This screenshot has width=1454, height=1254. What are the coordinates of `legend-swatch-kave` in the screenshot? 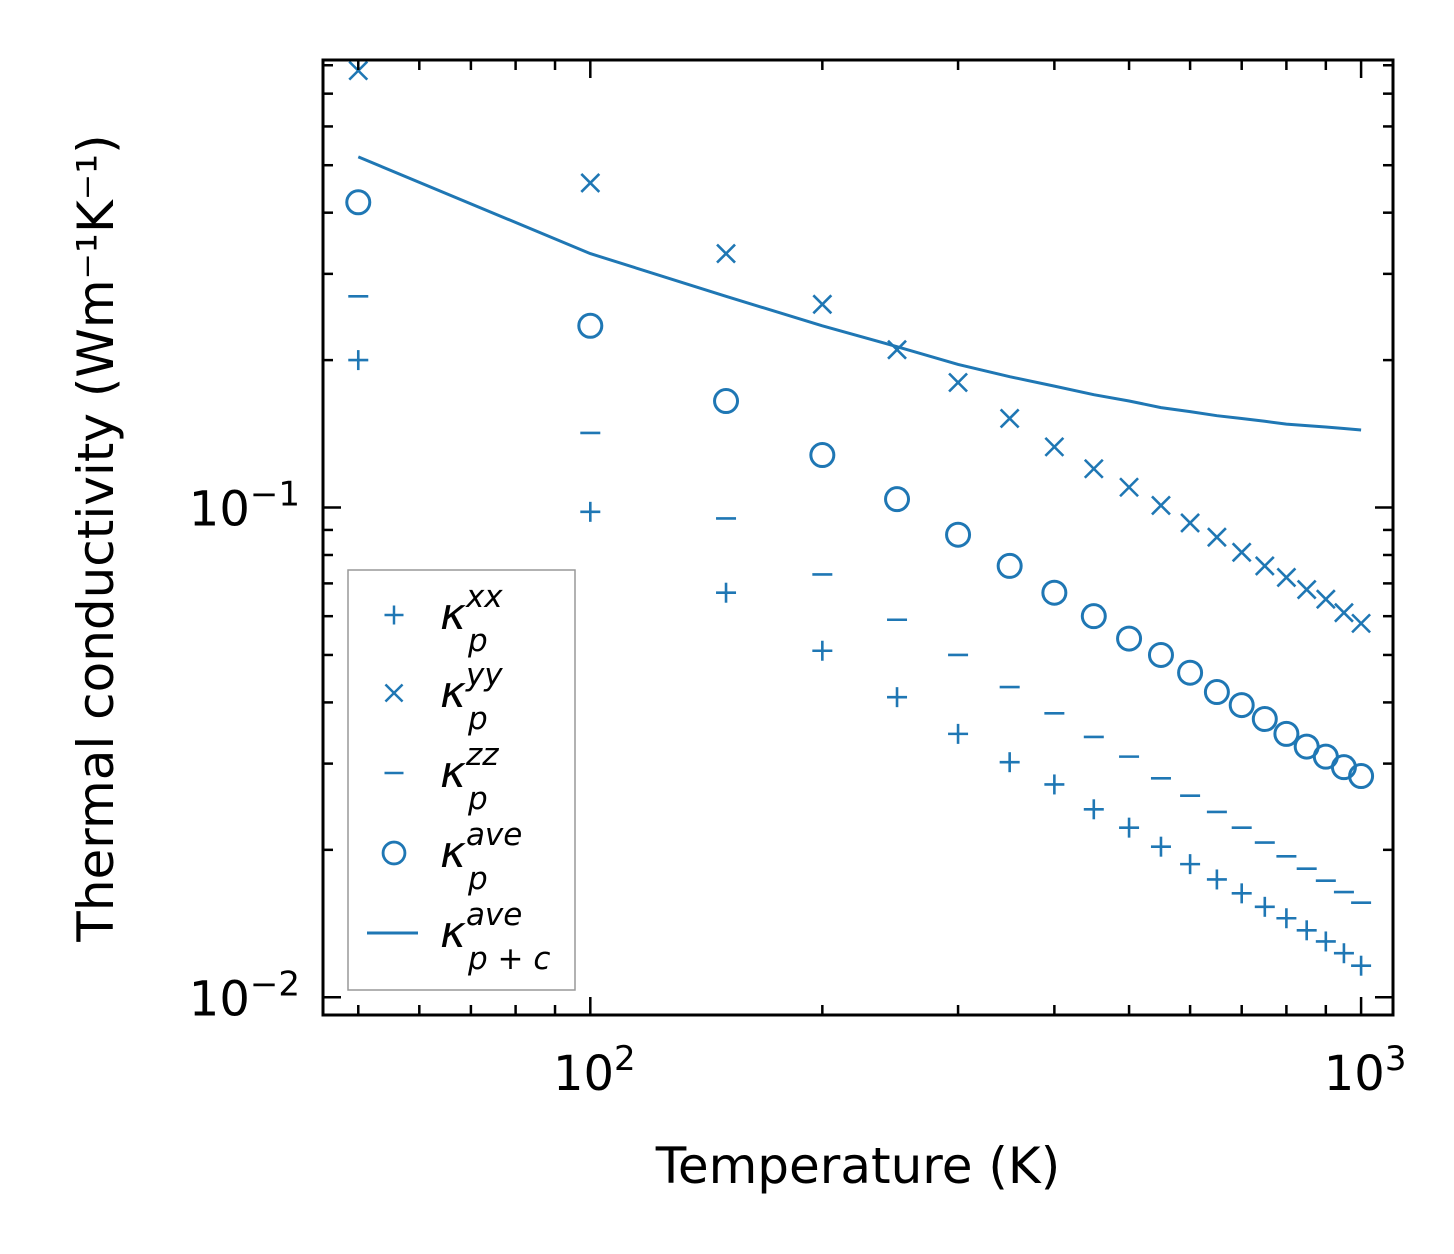 It's located at (394, 853).